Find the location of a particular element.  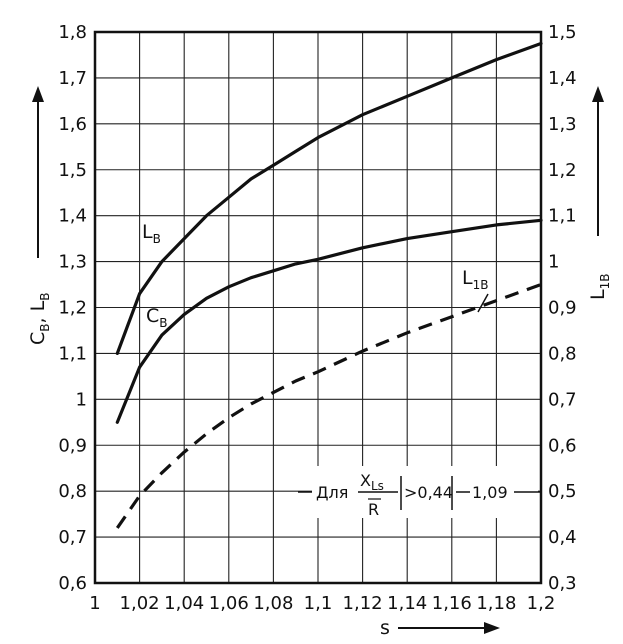

y-left-axis-arrowhead is located at coordinates (38, 94).